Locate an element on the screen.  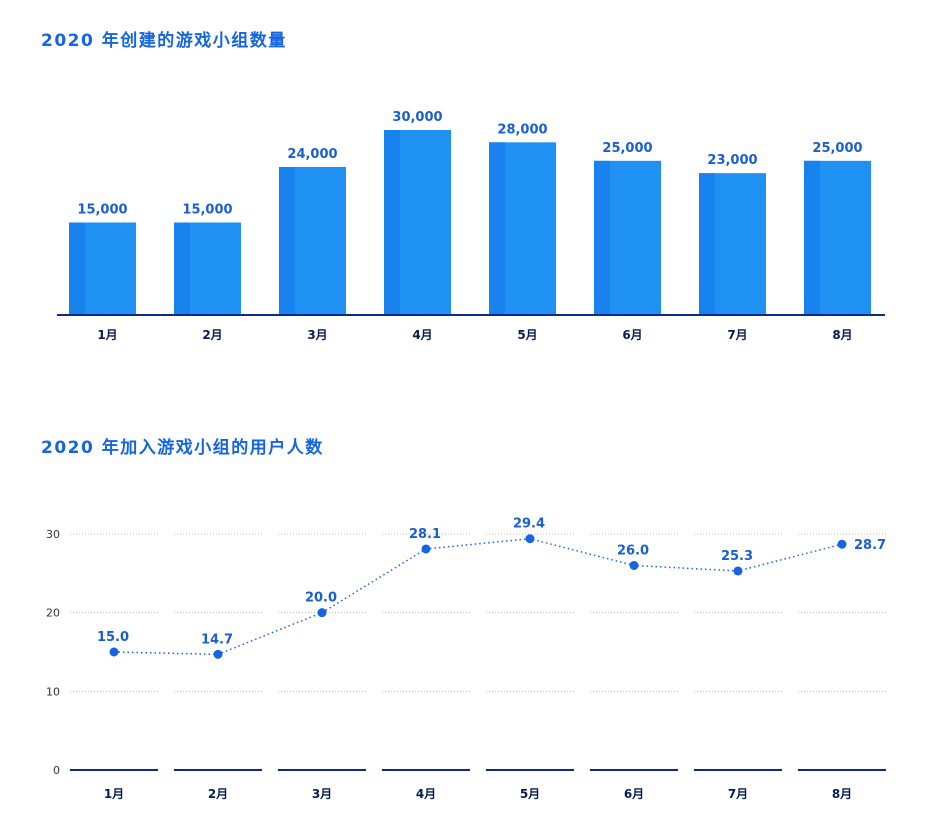
bar-chart-title: 2020 年创建的游戏小组数量 is located at coordinates (164, 41).